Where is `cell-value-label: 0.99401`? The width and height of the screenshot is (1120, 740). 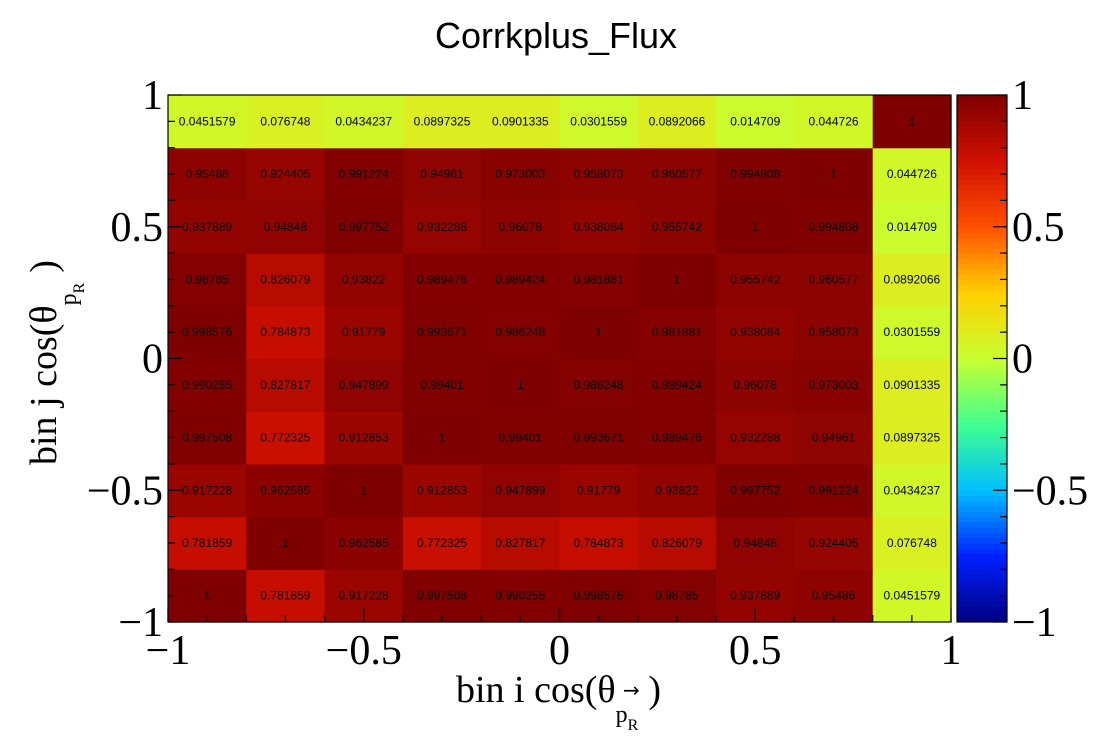 cell-value-label: 0.99401 is located at coordinates (521, 438).